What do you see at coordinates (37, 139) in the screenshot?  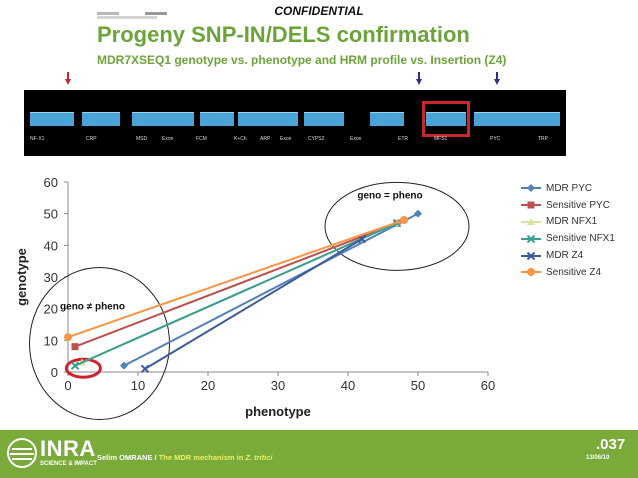 I see `gene-label: NF-X1` at bounding box center [37, 139].